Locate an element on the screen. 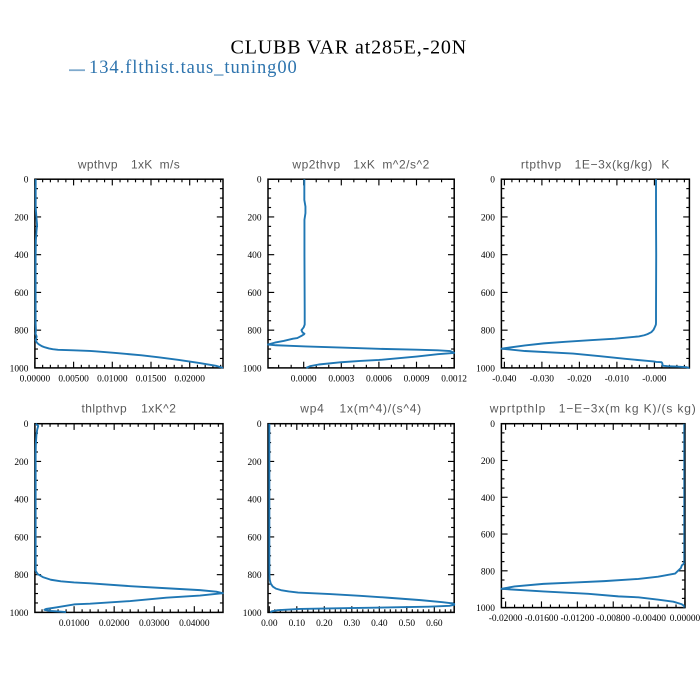  svg-text: -0.010 is located at coordinates (617, 379).